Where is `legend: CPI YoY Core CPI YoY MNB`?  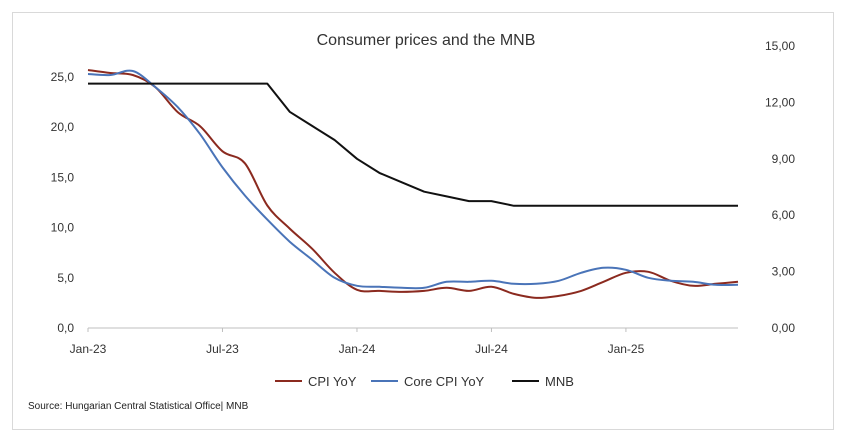 legend: CPI YoY Core CPI YoY MNB is located at coordinates (424, 381).